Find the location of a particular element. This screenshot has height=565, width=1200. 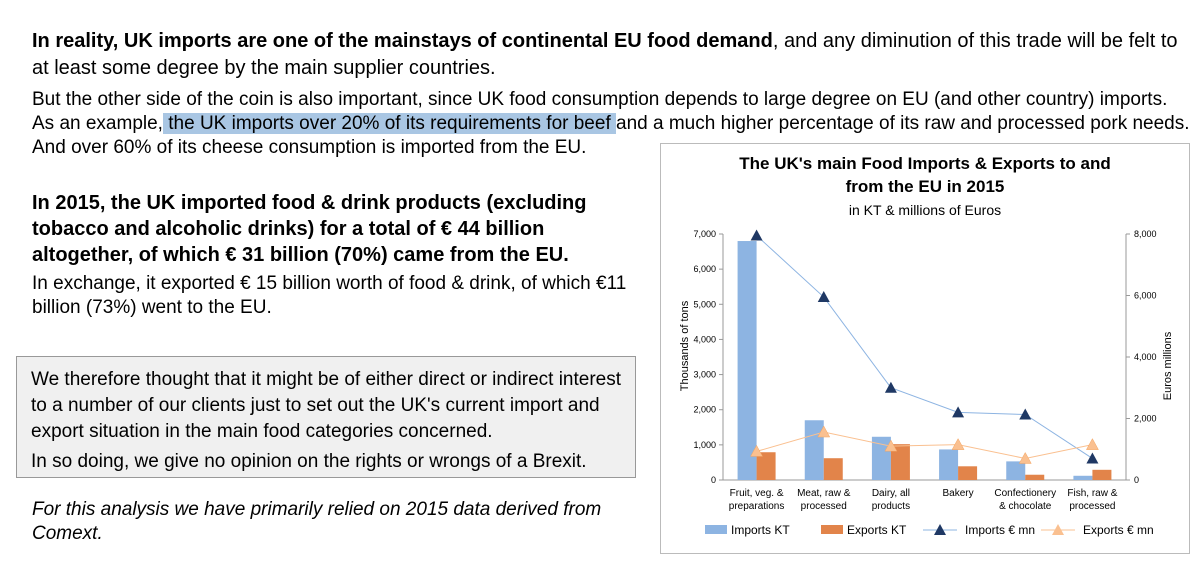

line-imports-eur is located at coordinates (924, 347).